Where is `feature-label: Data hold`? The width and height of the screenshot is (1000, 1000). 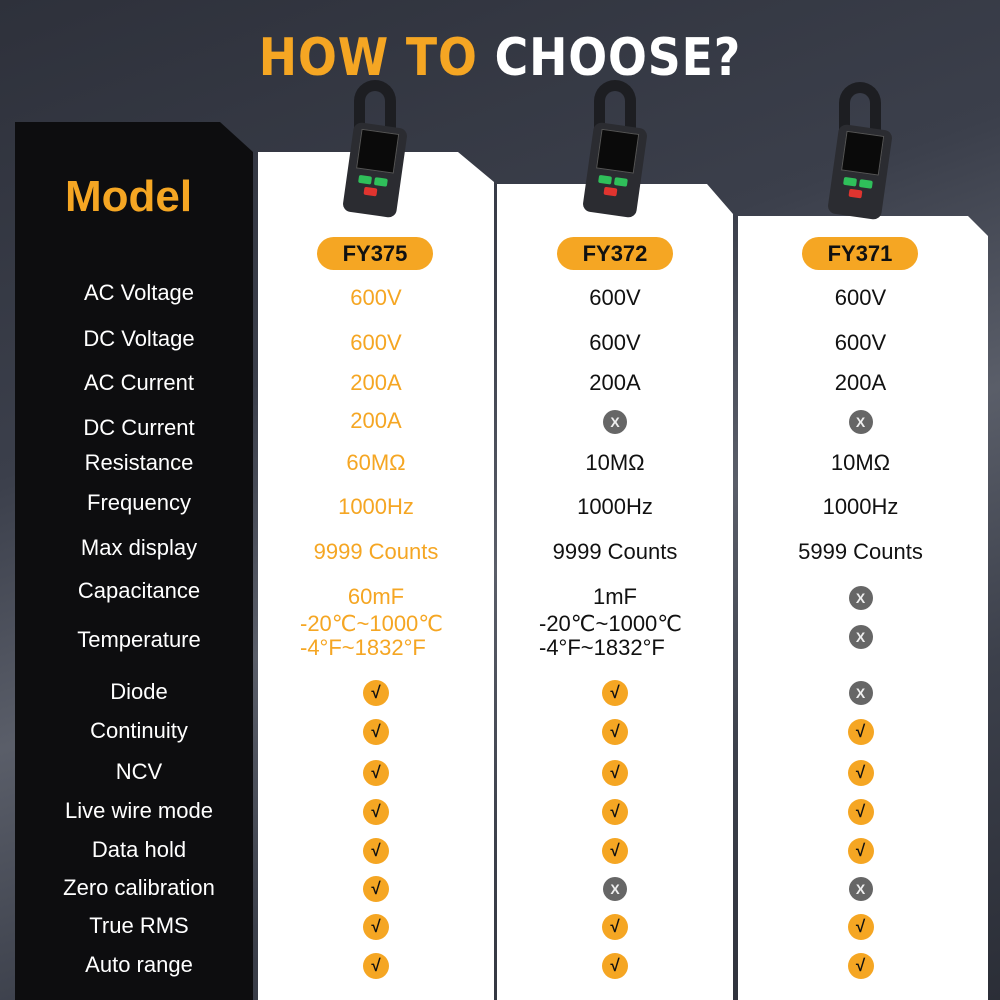
feature-label: Data hold is located at coordinates (139, 849).